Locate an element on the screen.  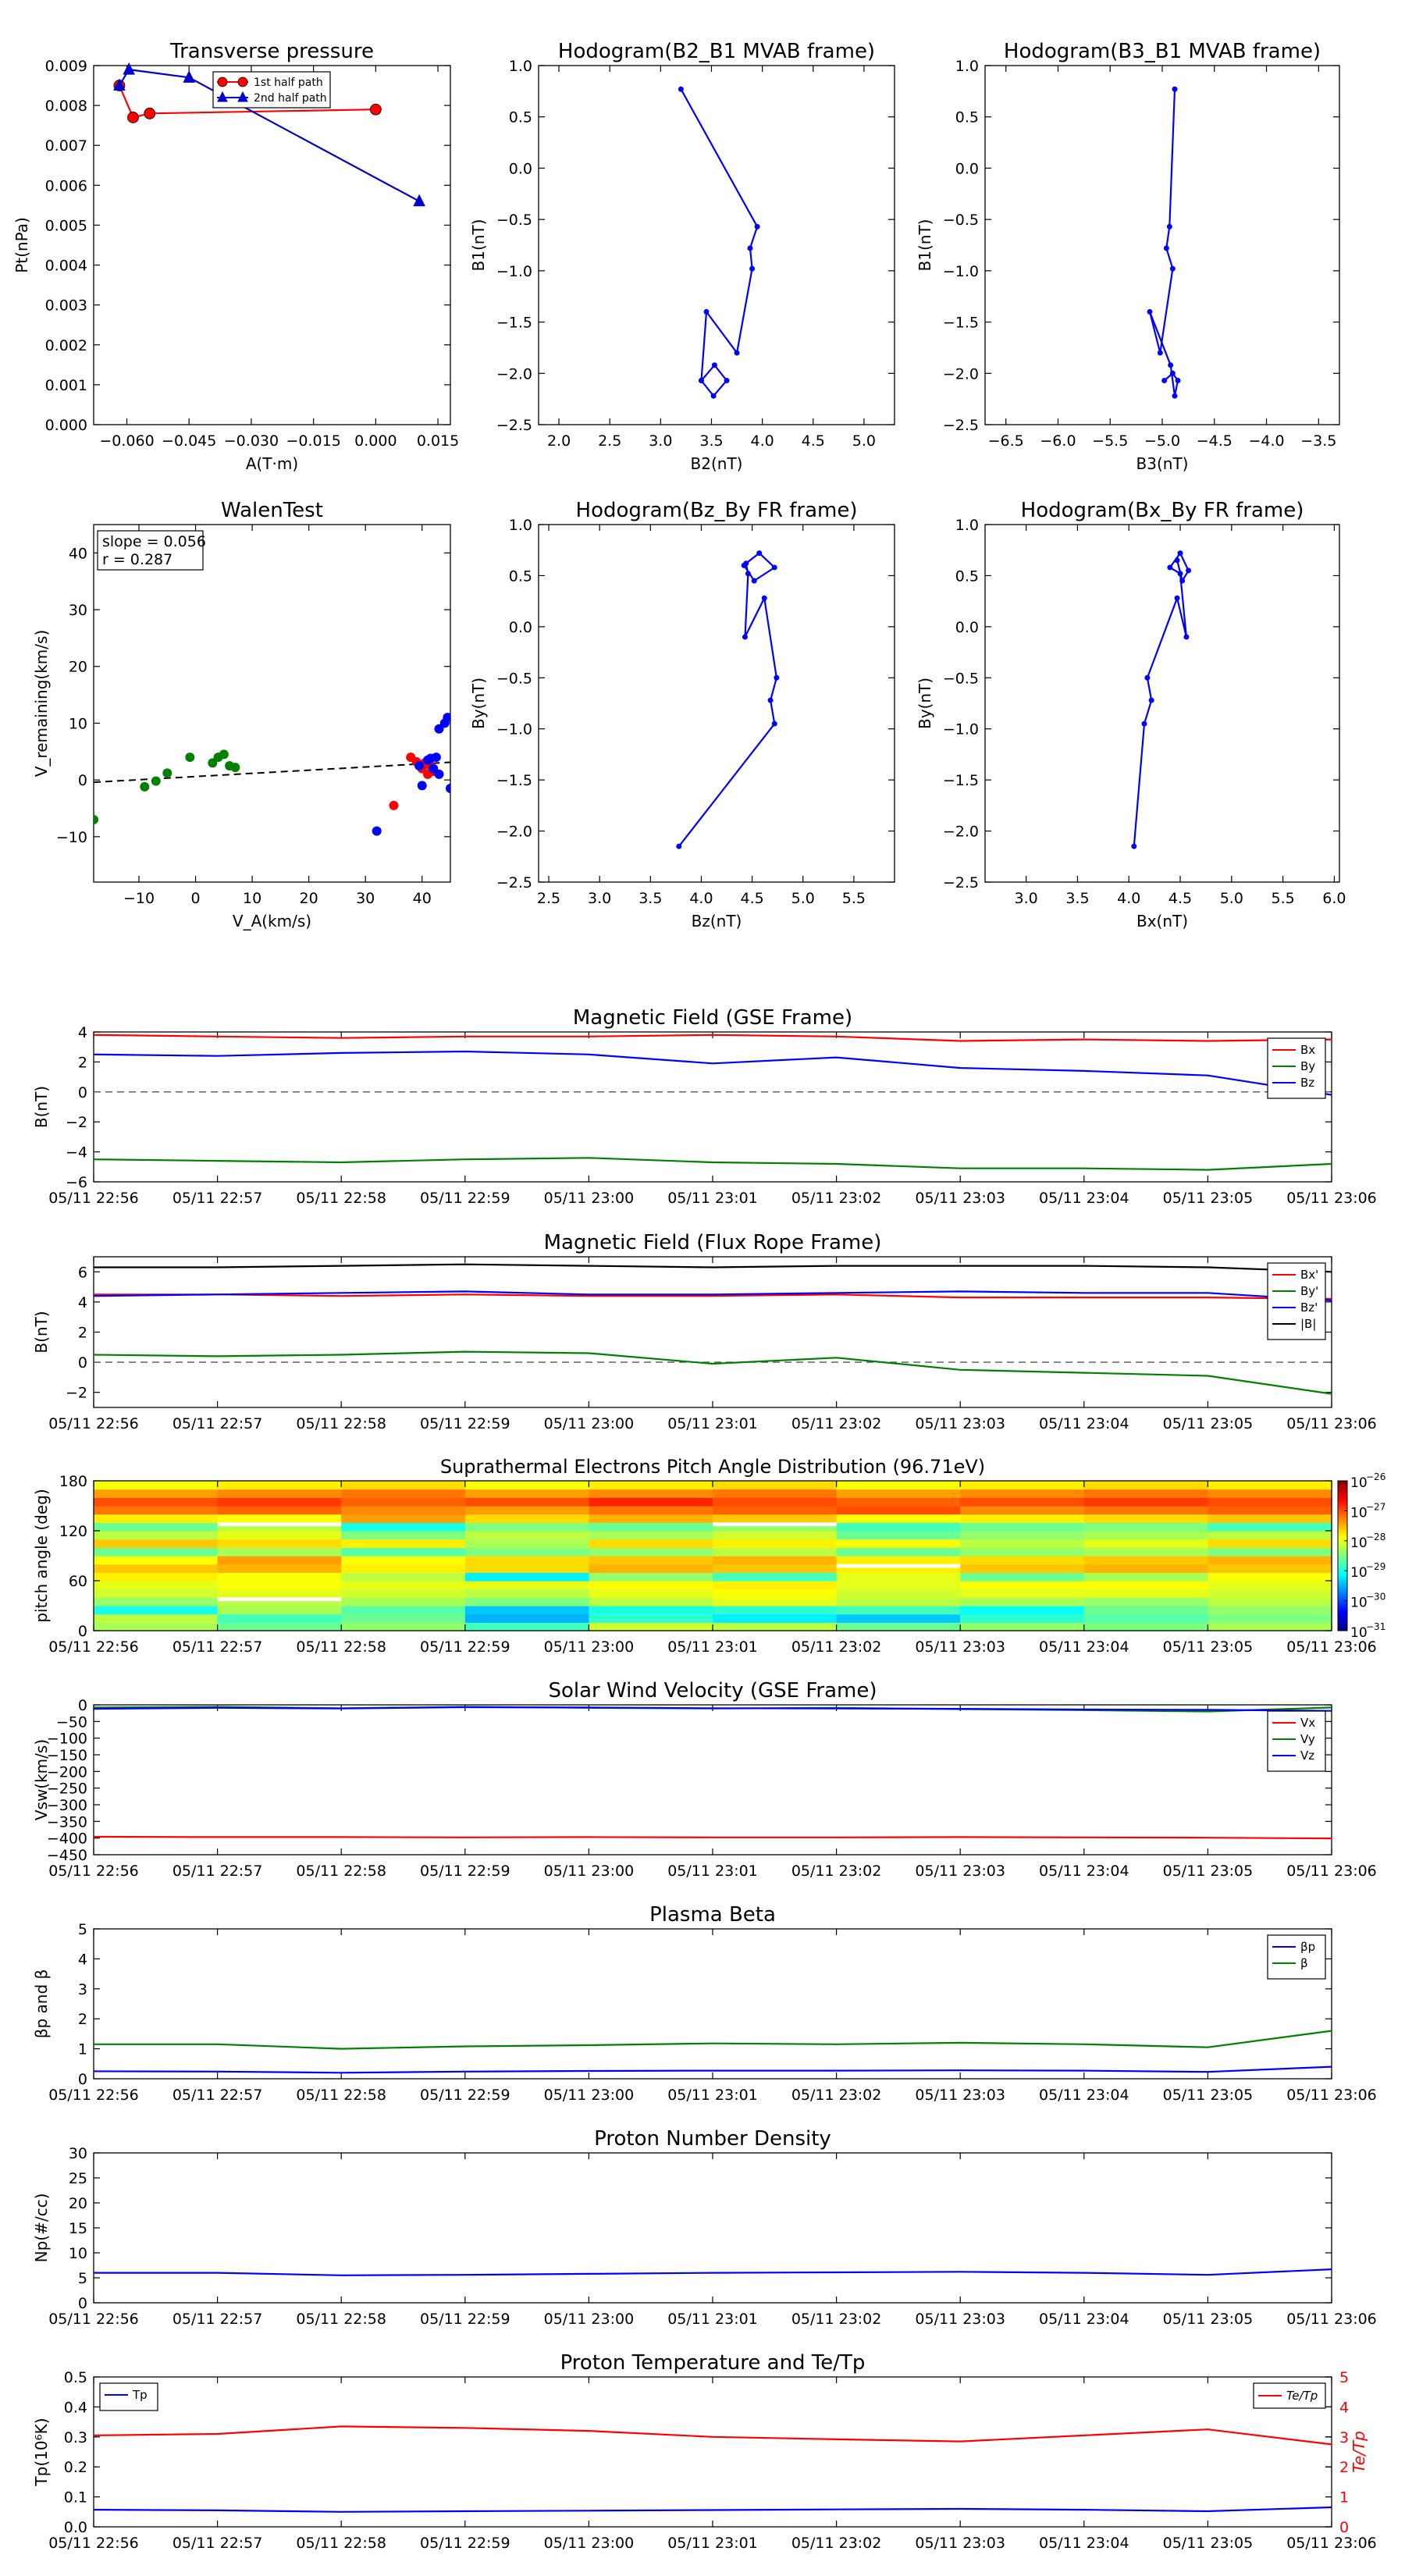
y-tick-label: 0.005 is located at coordinates (66, 225).